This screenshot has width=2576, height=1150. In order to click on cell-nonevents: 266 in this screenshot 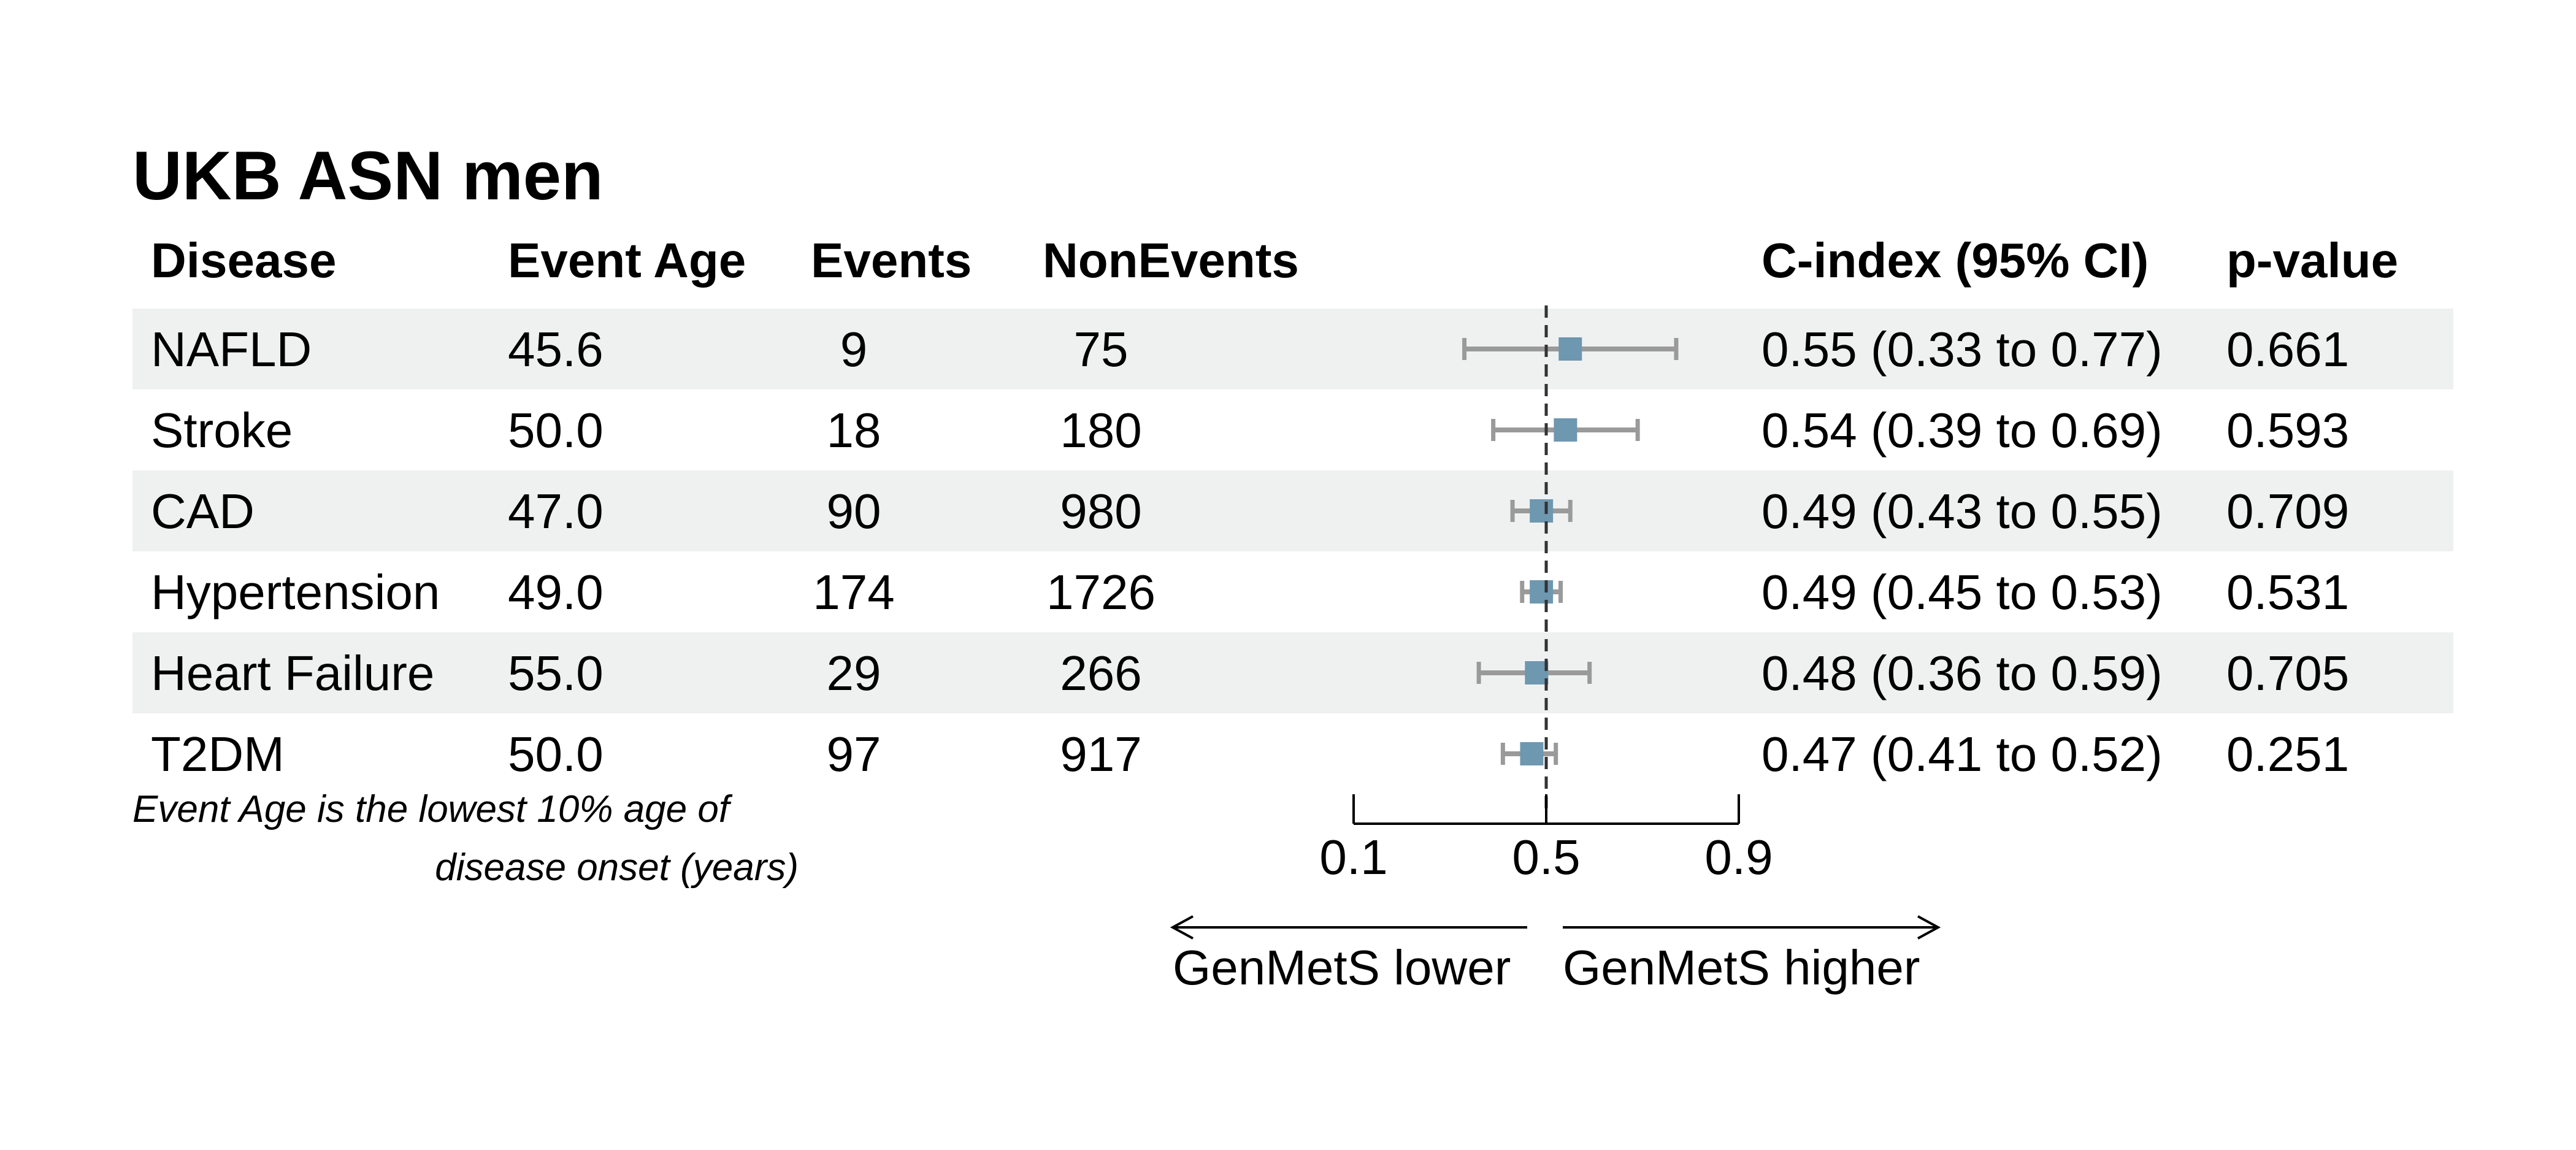, I will do `click(1100, 673)`.